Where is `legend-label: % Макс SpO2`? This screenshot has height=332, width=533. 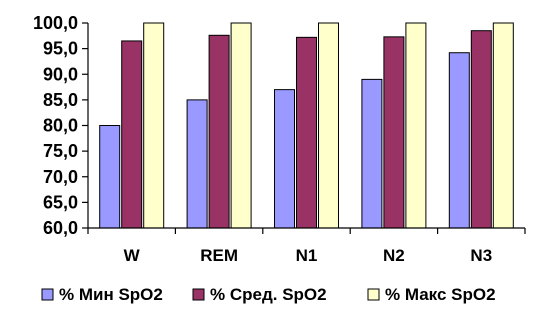
legend-label: % Макс SpO2 is located at coordinates (440, 294).